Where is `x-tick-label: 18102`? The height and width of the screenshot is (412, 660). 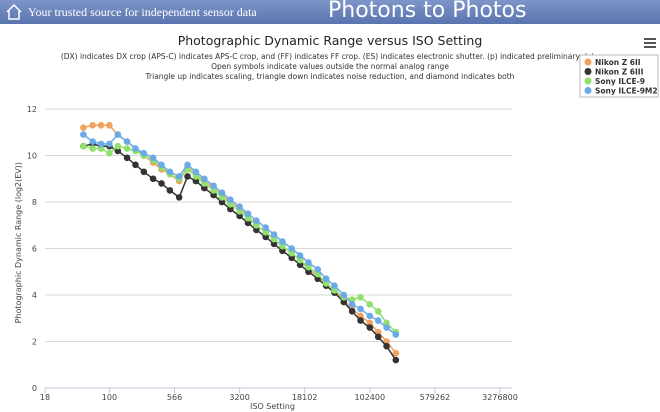 x-tick-label: 18102 is located at coordinates (304, 397).